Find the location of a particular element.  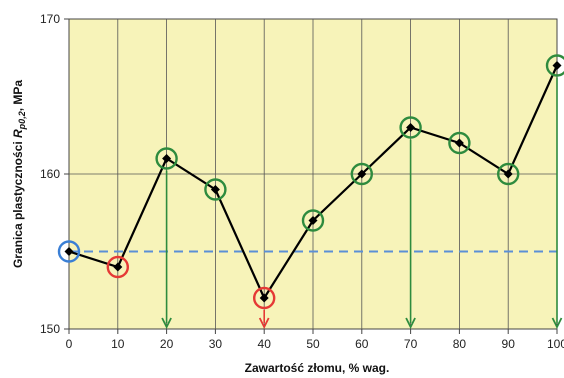

y-axis-title-suffix: , MPa is located at coordinates (18, 96).